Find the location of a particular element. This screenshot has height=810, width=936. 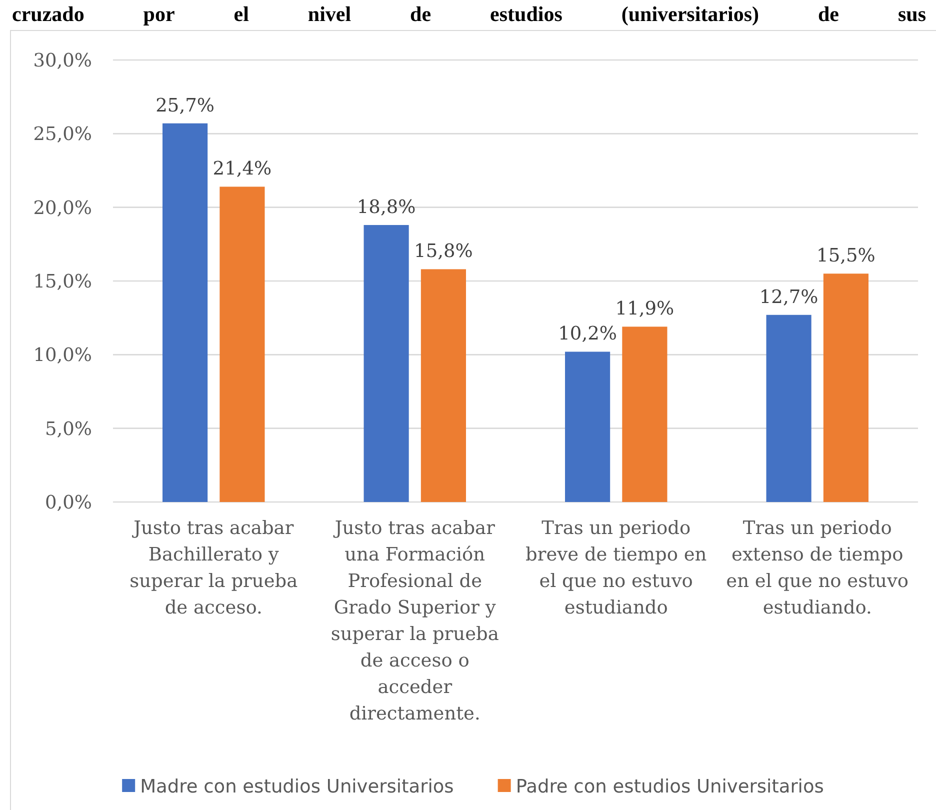

x-tick-label: Justo tras acabar una Formación Profesional de Grado Superior y superar la prueba de acceso o acceder directamente. is located at coordinates (414, 621).